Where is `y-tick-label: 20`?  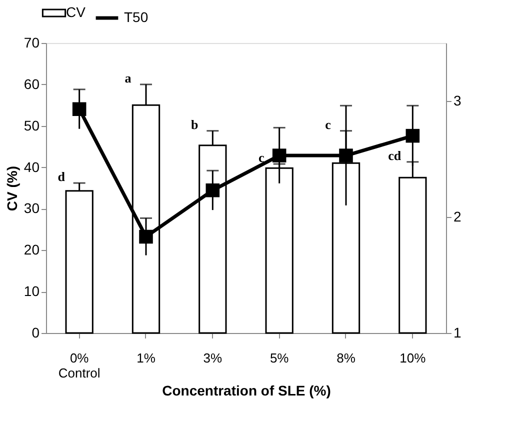
y-tick-label: 20 is located at coordinates (32, 250).